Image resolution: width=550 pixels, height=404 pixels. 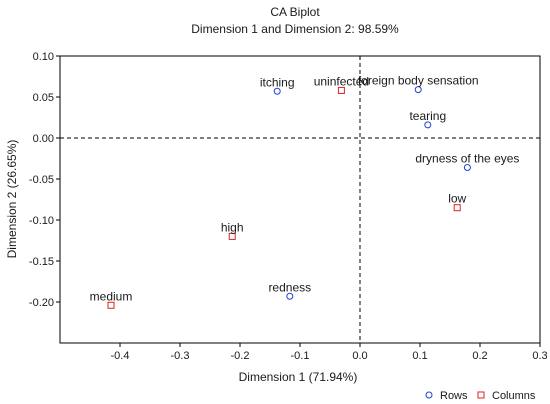 I want to click on point-label: medium, so click(x=111, y=296).